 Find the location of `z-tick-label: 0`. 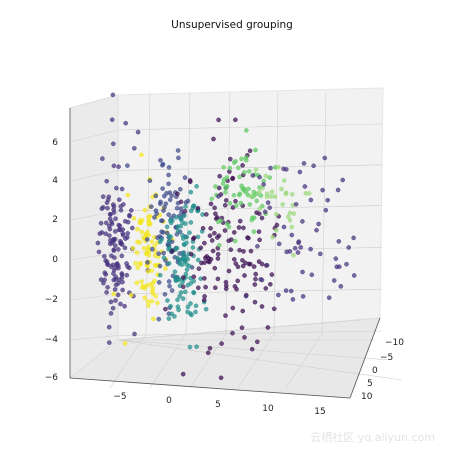

z-tick-label: 0 is located at coordinates (55, 260).